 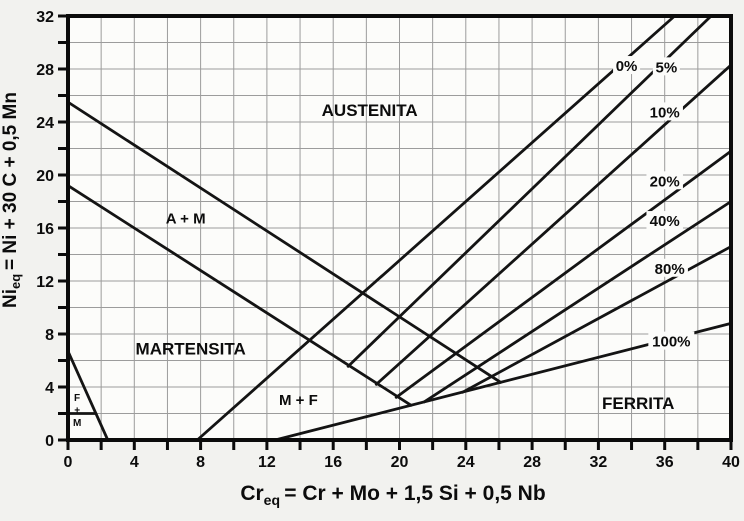 What do you see at coordinates (45, 17) in the screenshot?
I see `y-axis-tick-label: 32` at bounding box center [45, 17].